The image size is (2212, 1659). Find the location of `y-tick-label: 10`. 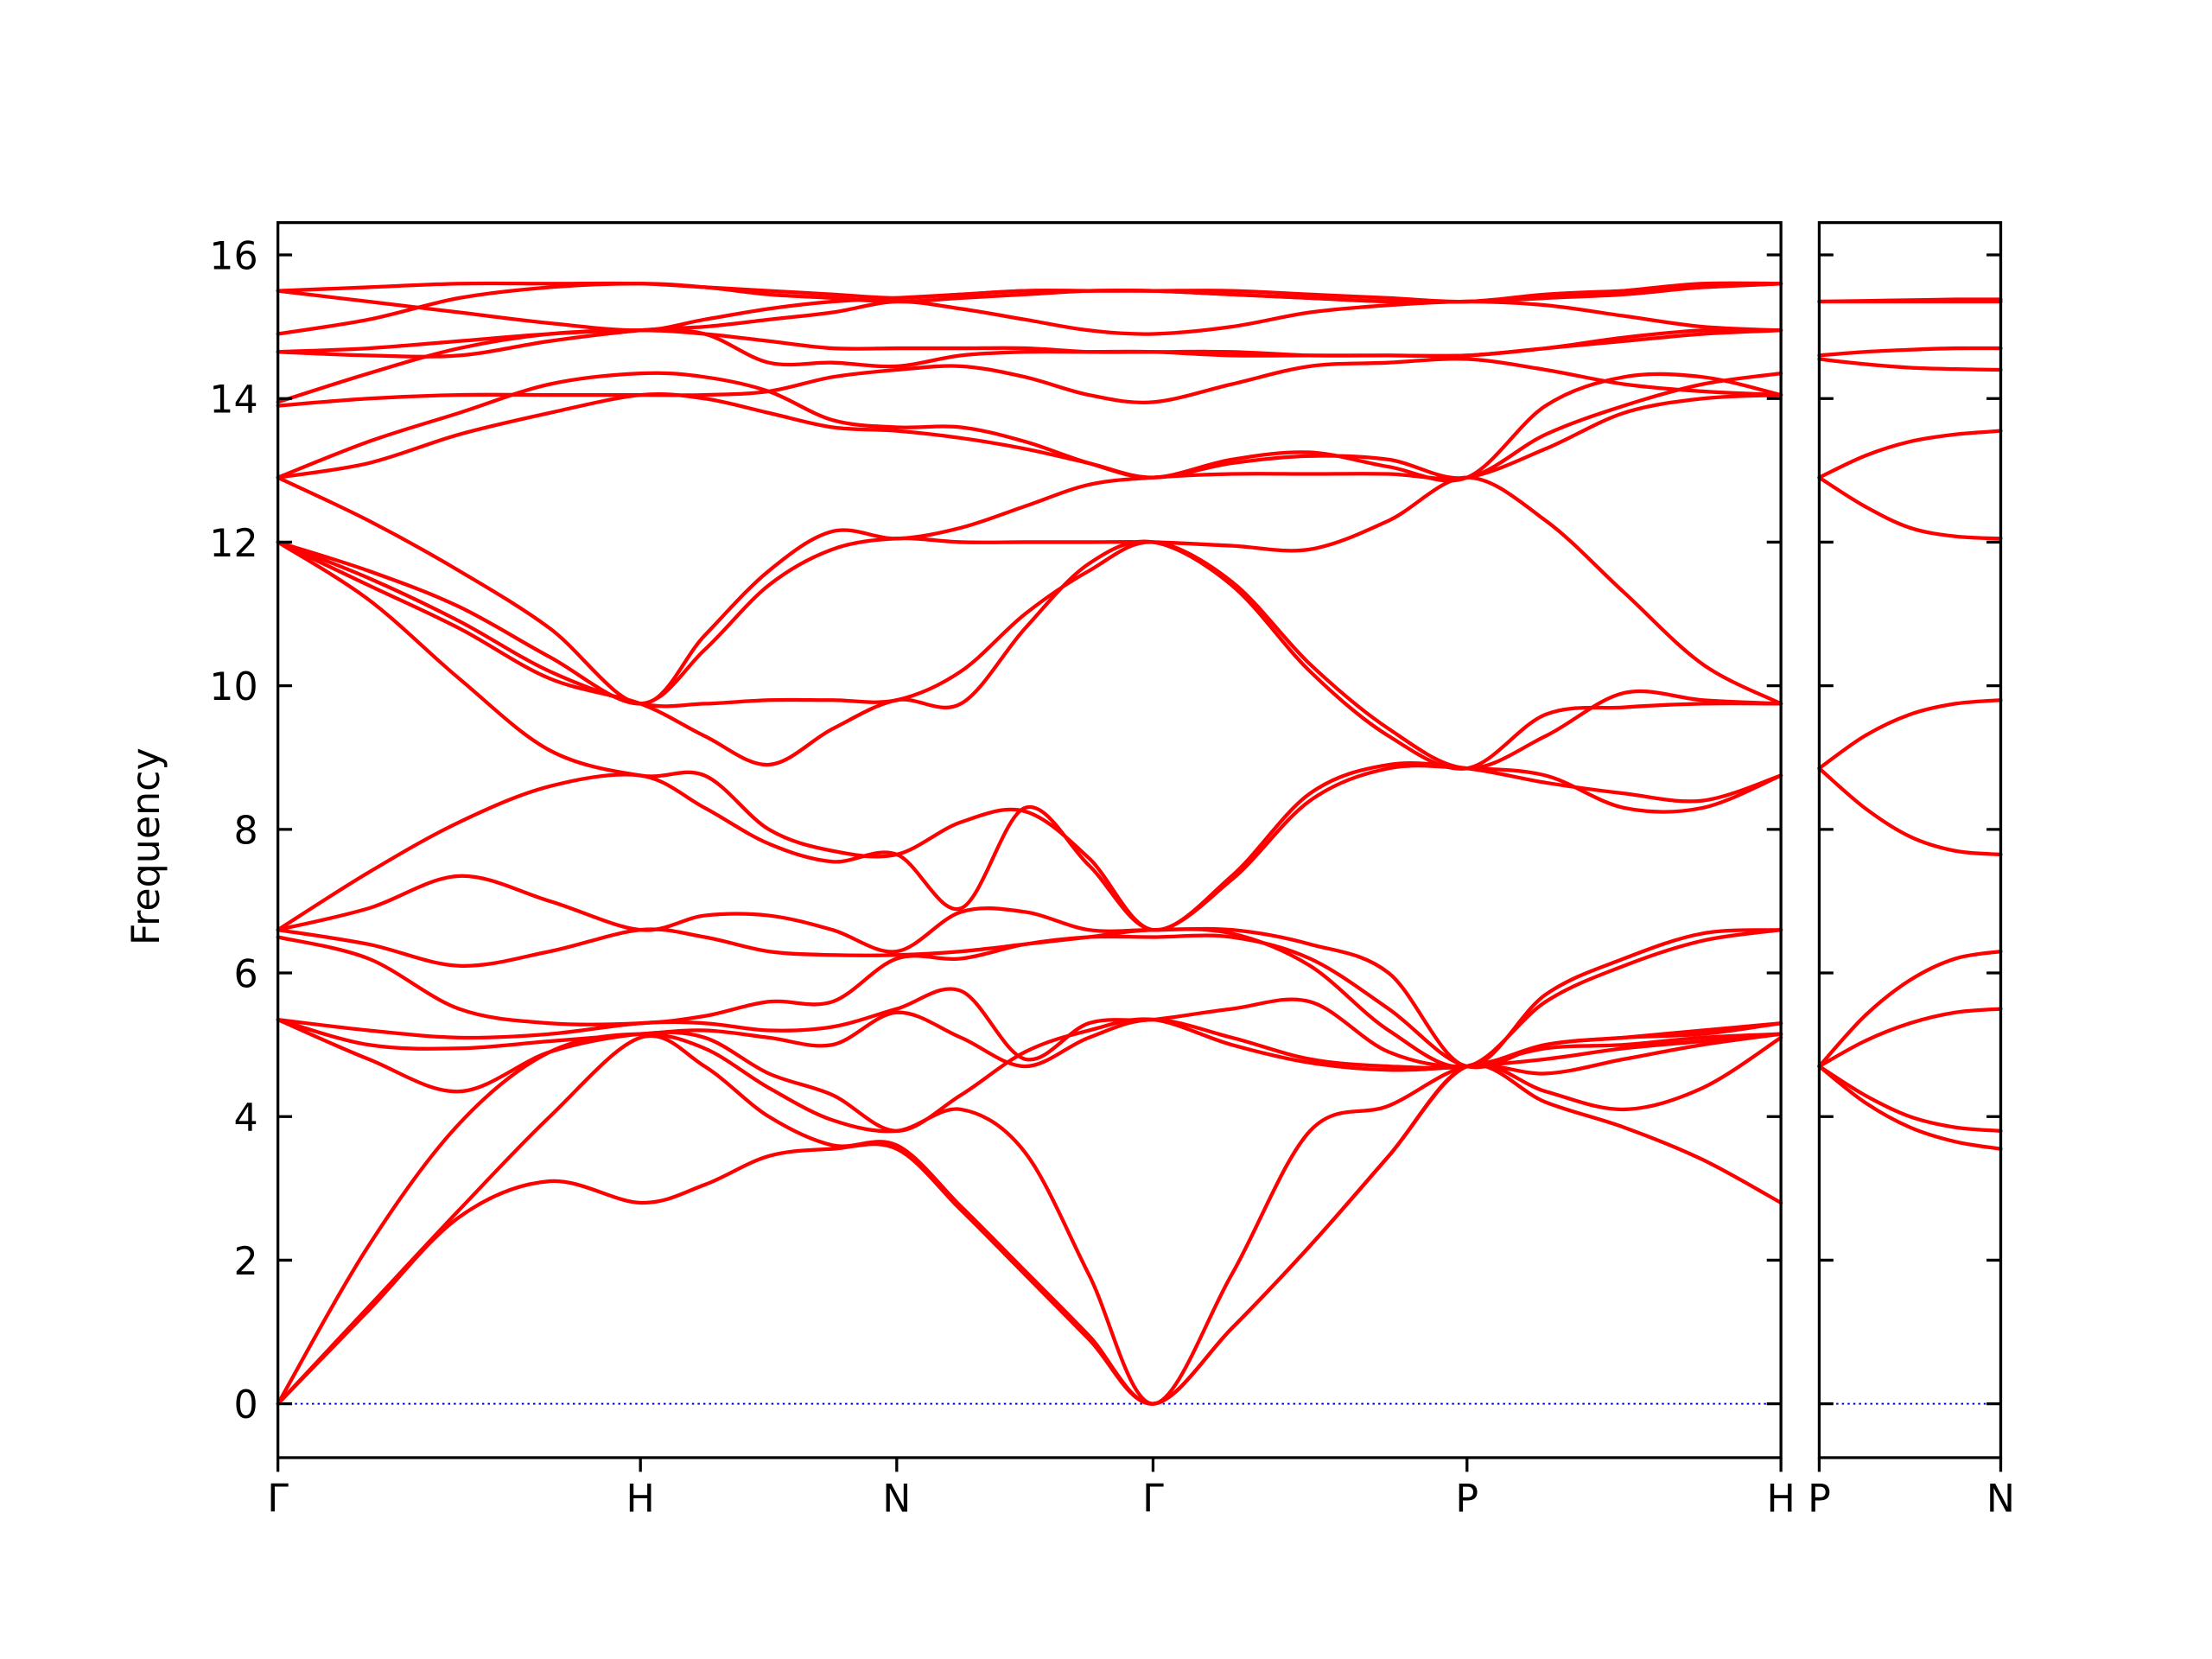

y-tick-label: 10 is located at coordinates (233, 687).